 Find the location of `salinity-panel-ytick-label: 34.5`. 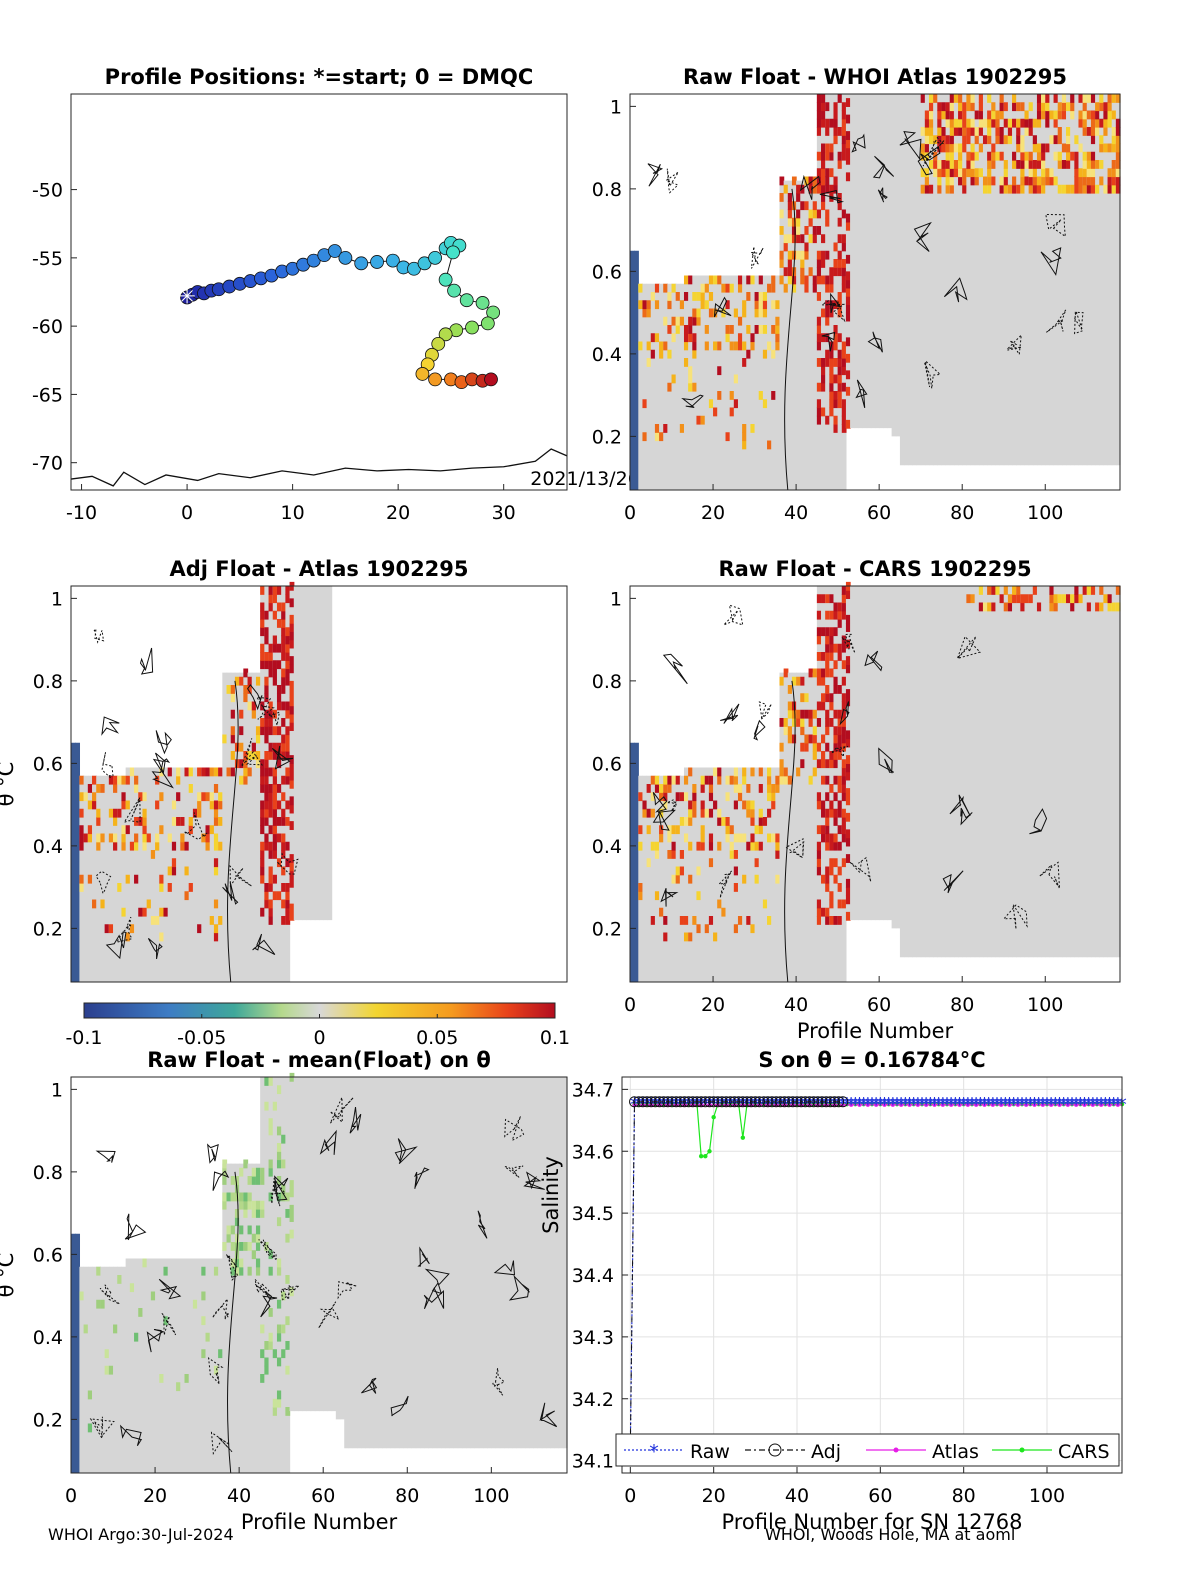

salinity-panel-ytick-label: 34.5 is located at coordinates (593, 1214).